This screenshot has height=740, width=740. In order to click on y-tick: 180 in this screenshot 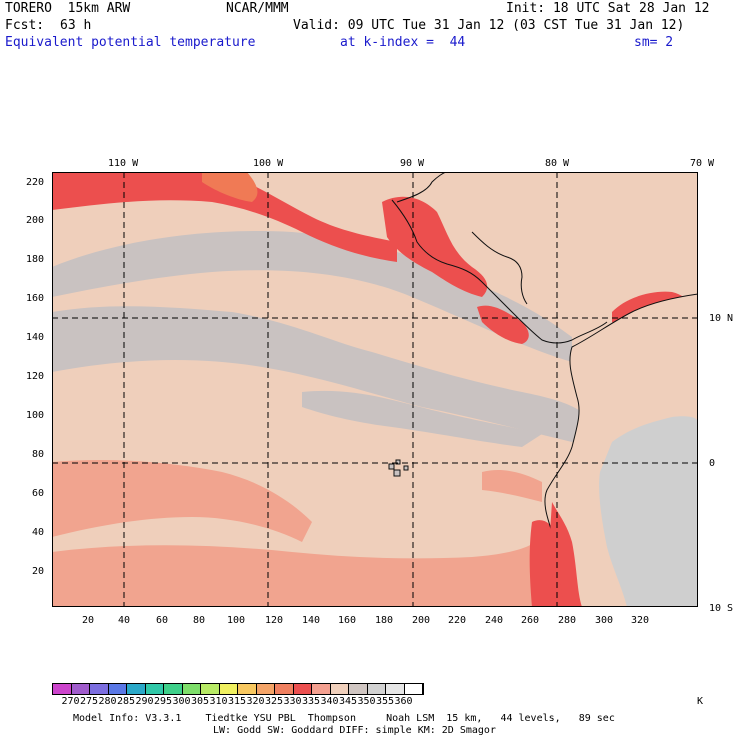, I will do `click(35, 259)`.